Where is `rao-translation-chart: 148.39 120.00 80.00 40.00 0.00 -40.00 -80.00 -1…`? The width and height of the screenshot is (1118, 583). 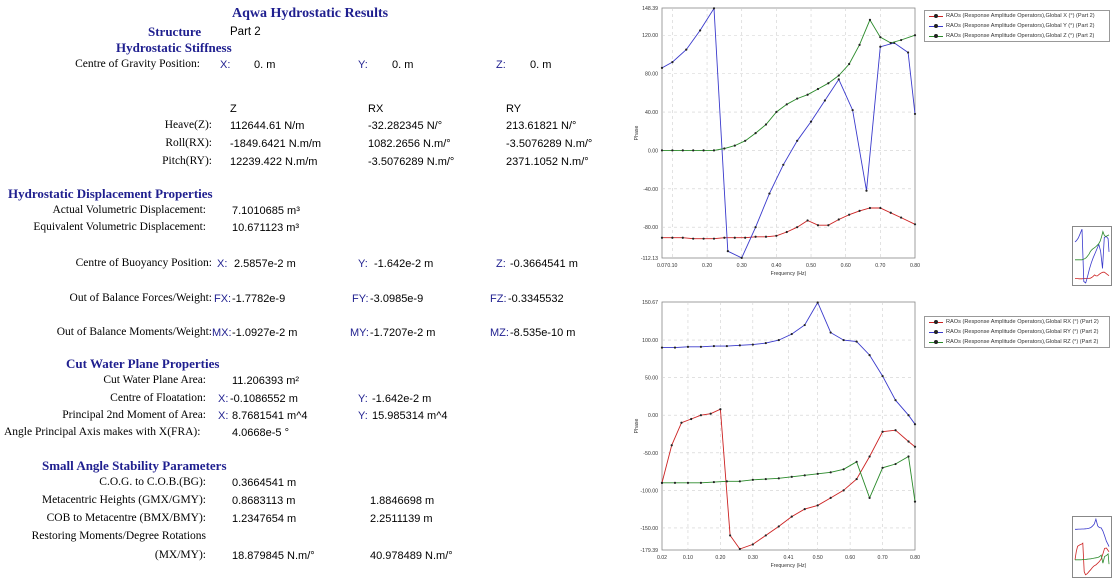 rao-translation-chart: 148.39 120.00 80.00 40.00 0.00 -40.00 -80.00 -1… is located at coordinates (777, 141).